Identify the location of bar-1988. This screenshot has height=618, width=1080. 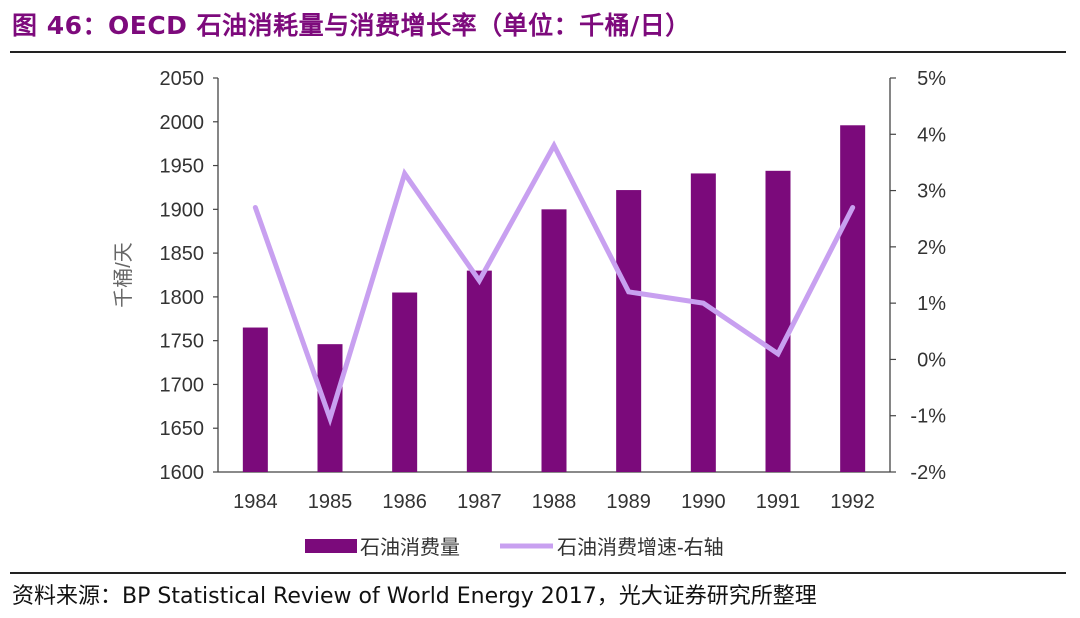
(554, 341).